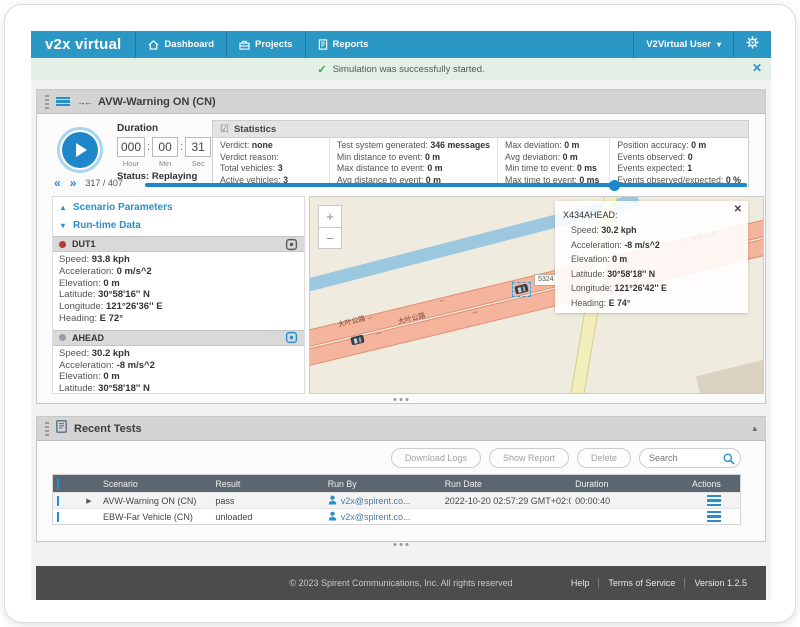  I want to click on timeline-slider, so click(446, 185).